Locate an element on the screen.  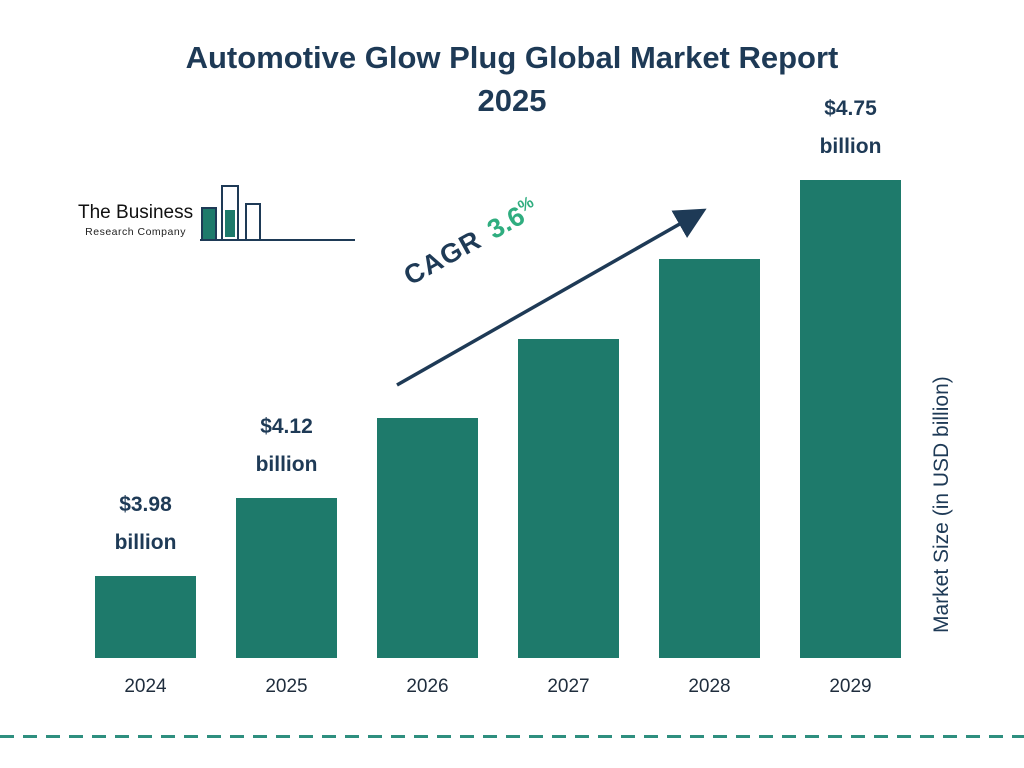
bar-column: 2026 is located at coordinates (427, 559).